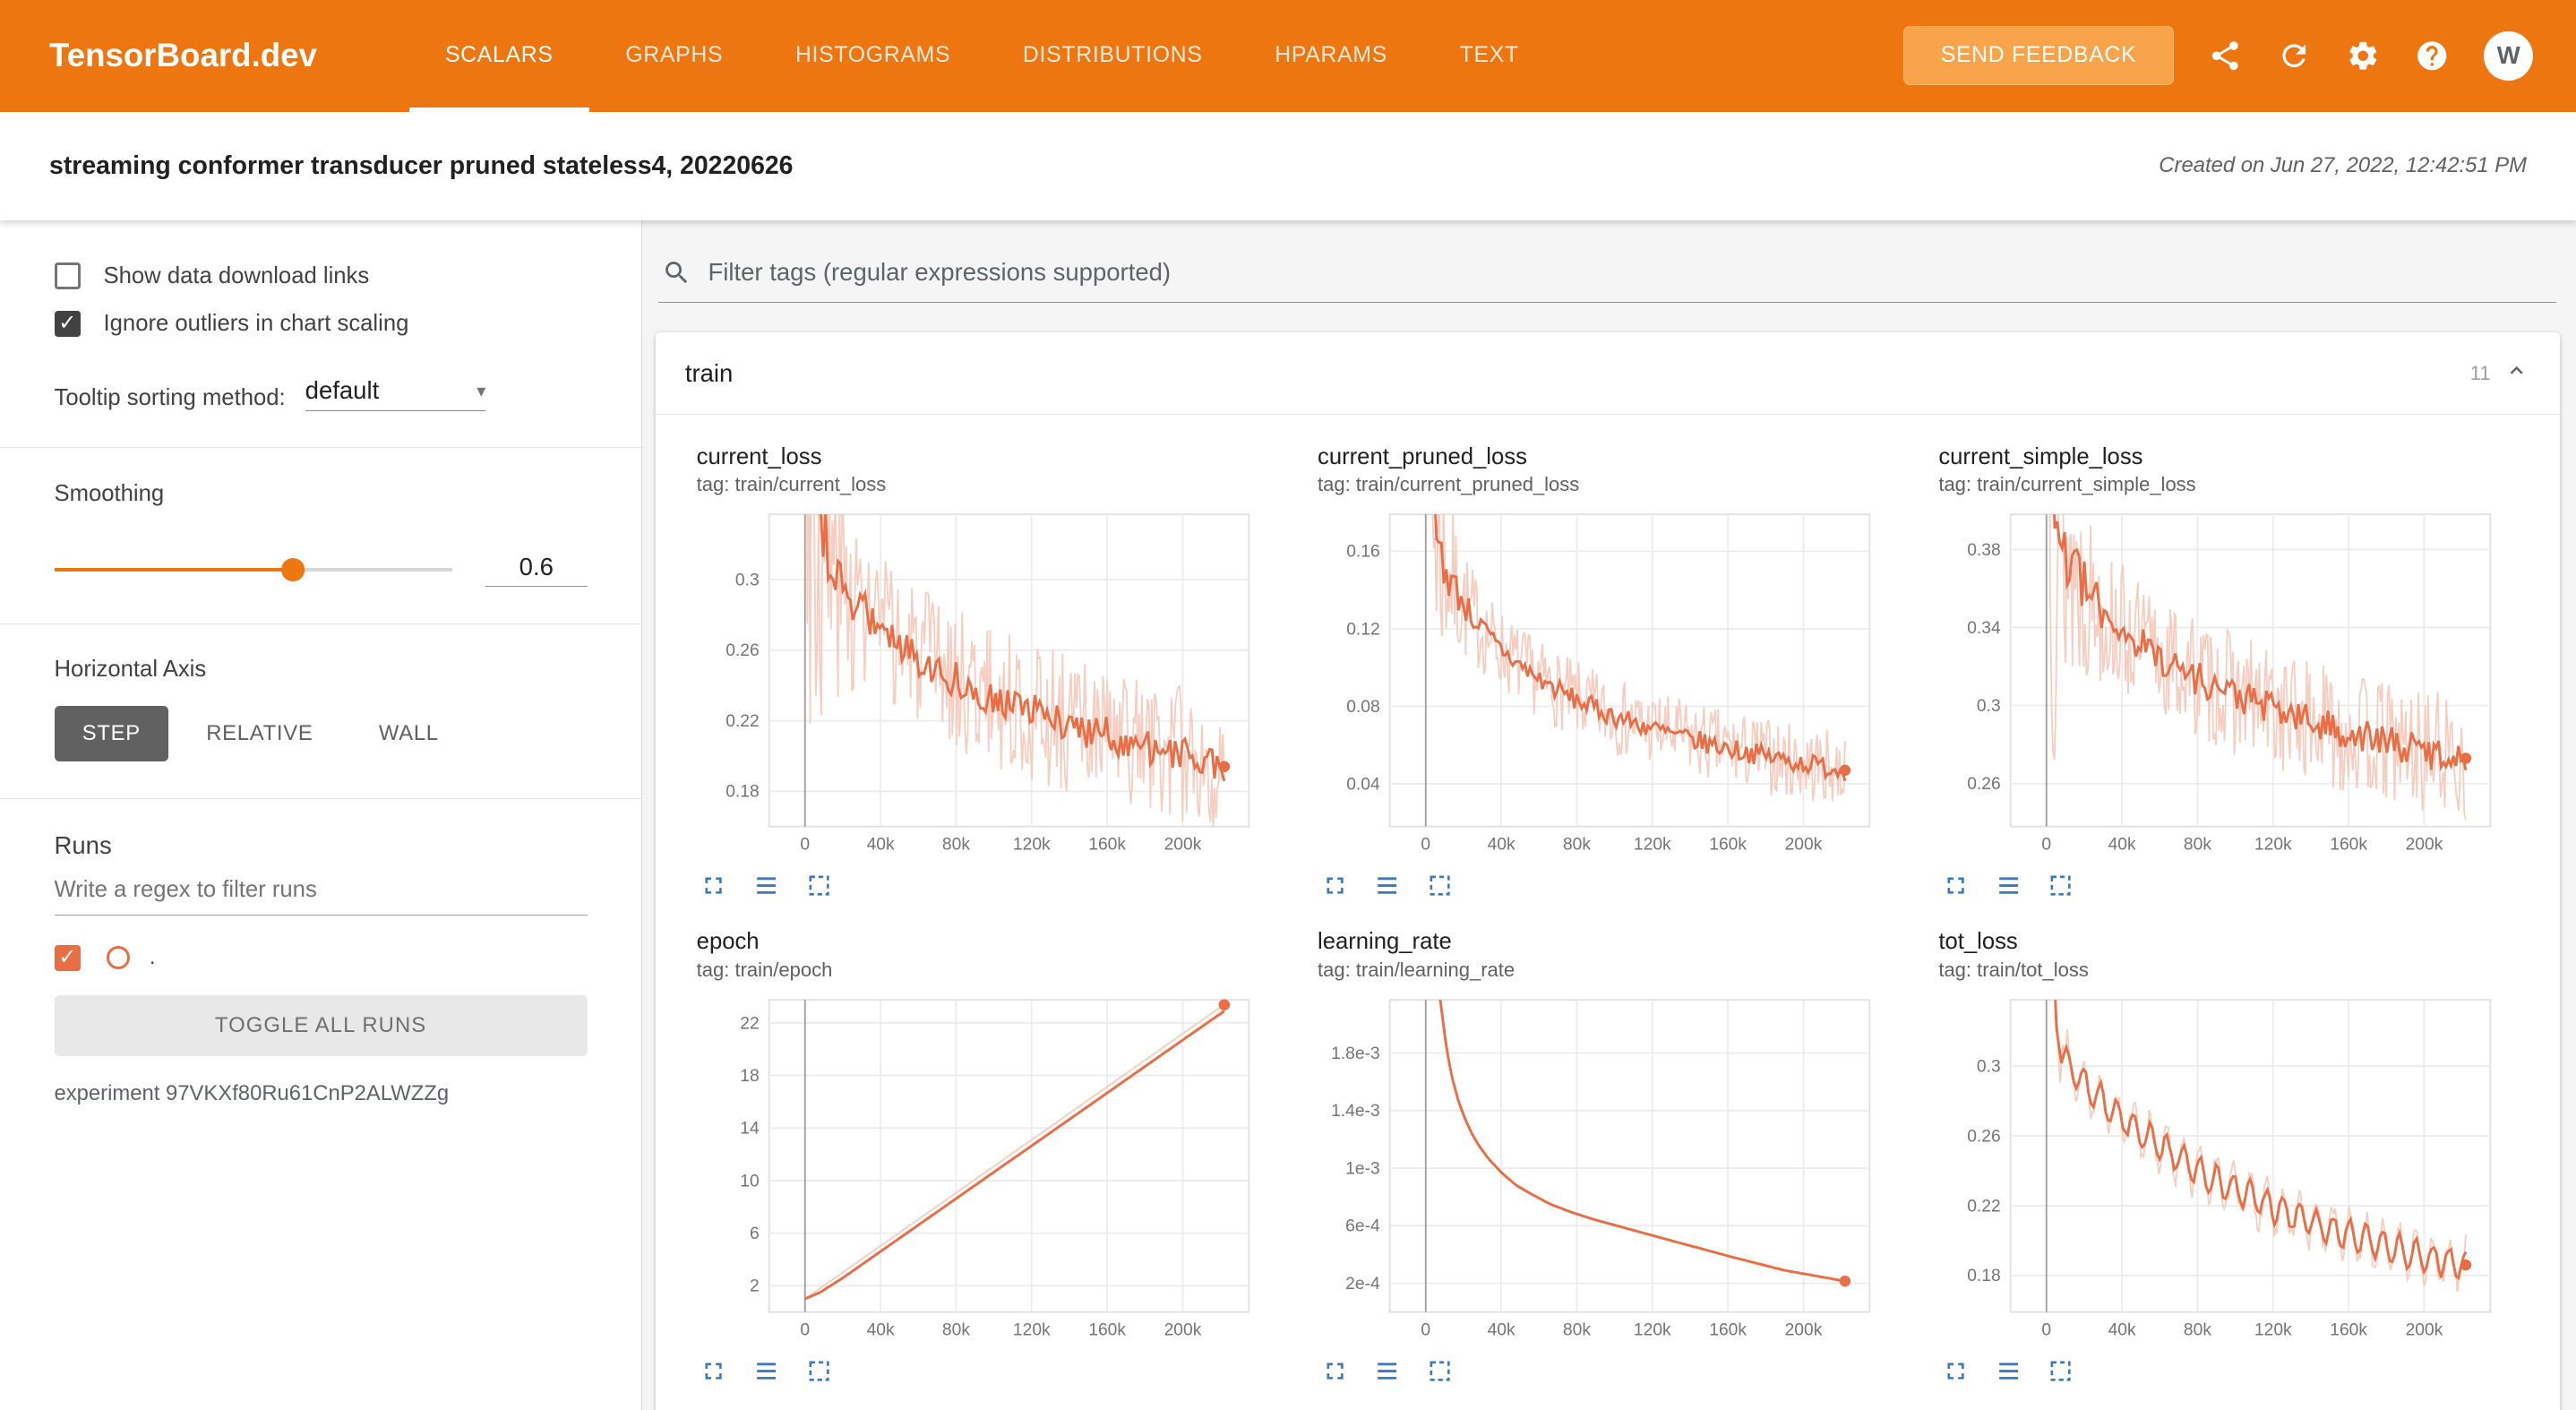 The width and height of the screenshot is (2576, 1410). What do you see at coordinates (750, 1129) in the screenshot?
I see `svg-text: 14` at bounding box center [750, 1129].